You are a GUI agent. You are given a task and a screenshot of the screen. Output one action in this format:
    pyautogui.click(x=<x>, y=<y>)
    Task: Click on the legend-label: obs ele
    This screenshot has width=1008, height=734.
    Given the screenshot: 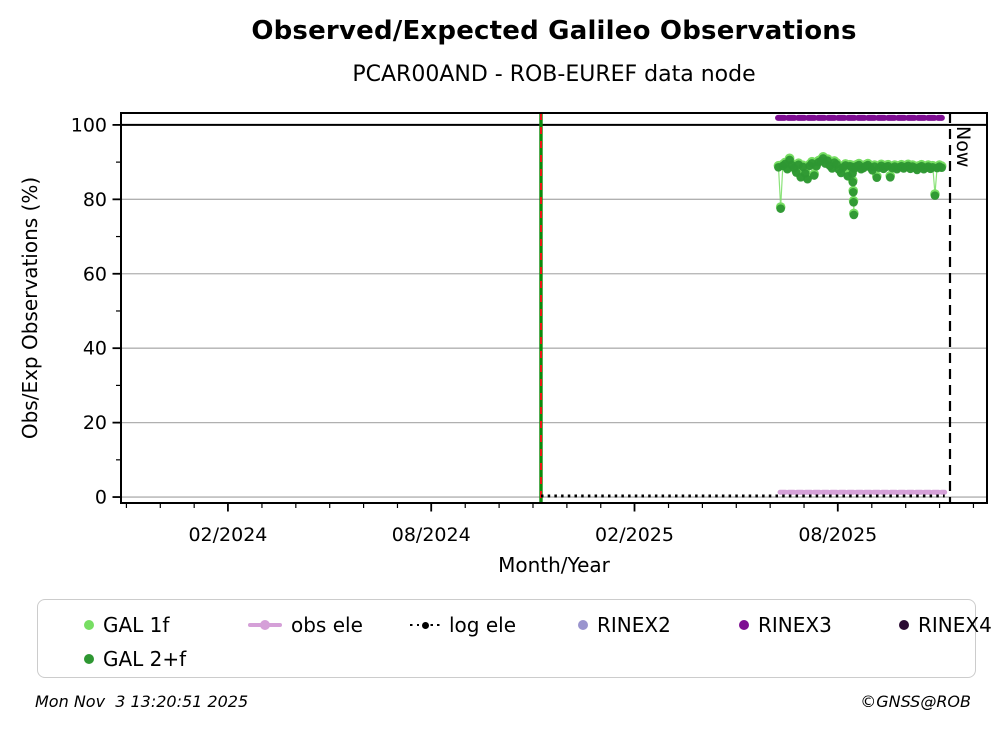 What is the action you would take?
    pyautogui.click(x=327, y=625)
    